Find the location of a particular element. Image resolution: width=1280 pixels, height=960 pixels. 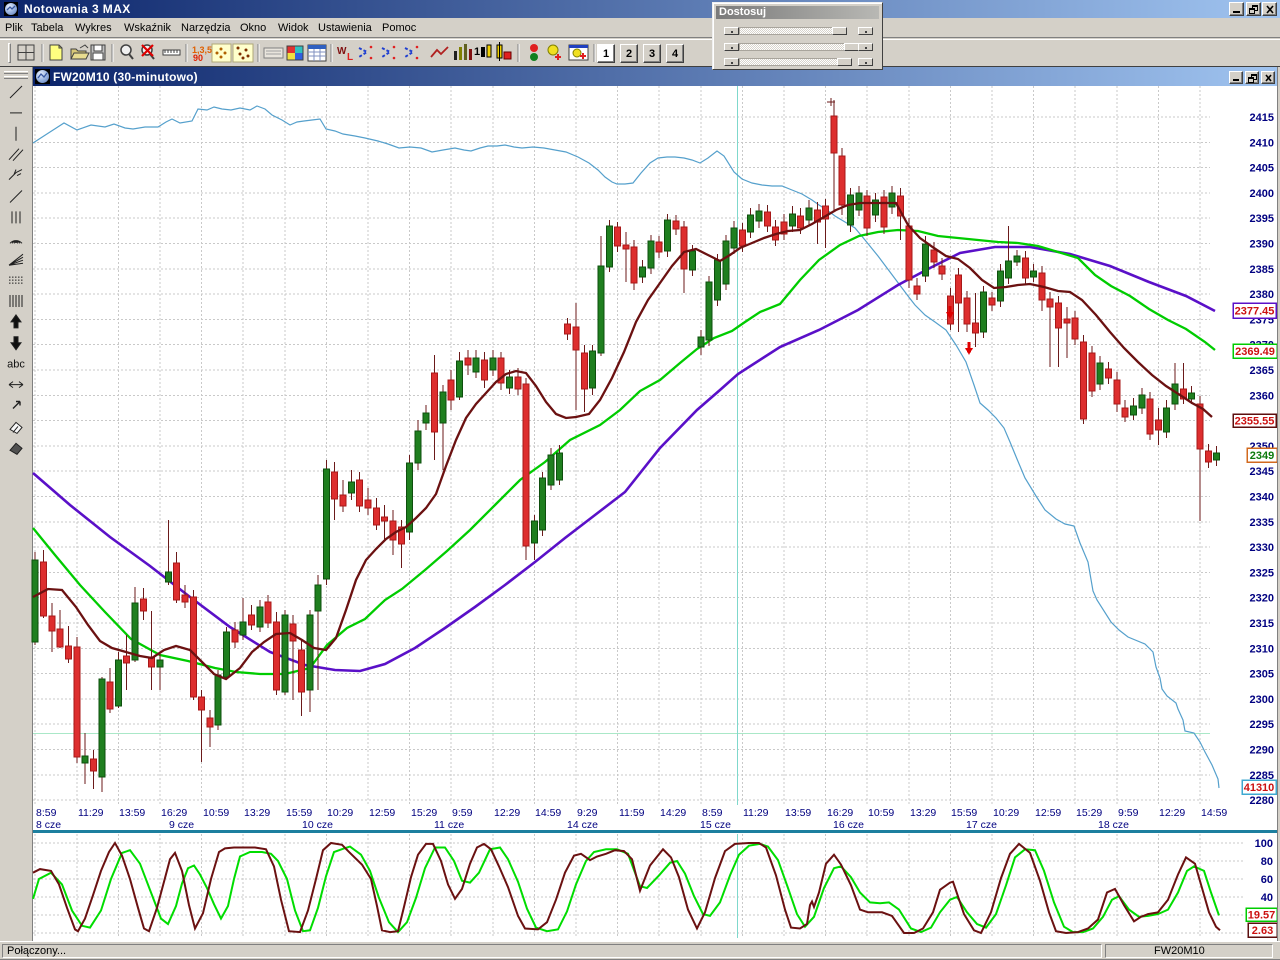

svg-text: 1,3,5 is located at coordinates (202, 50).